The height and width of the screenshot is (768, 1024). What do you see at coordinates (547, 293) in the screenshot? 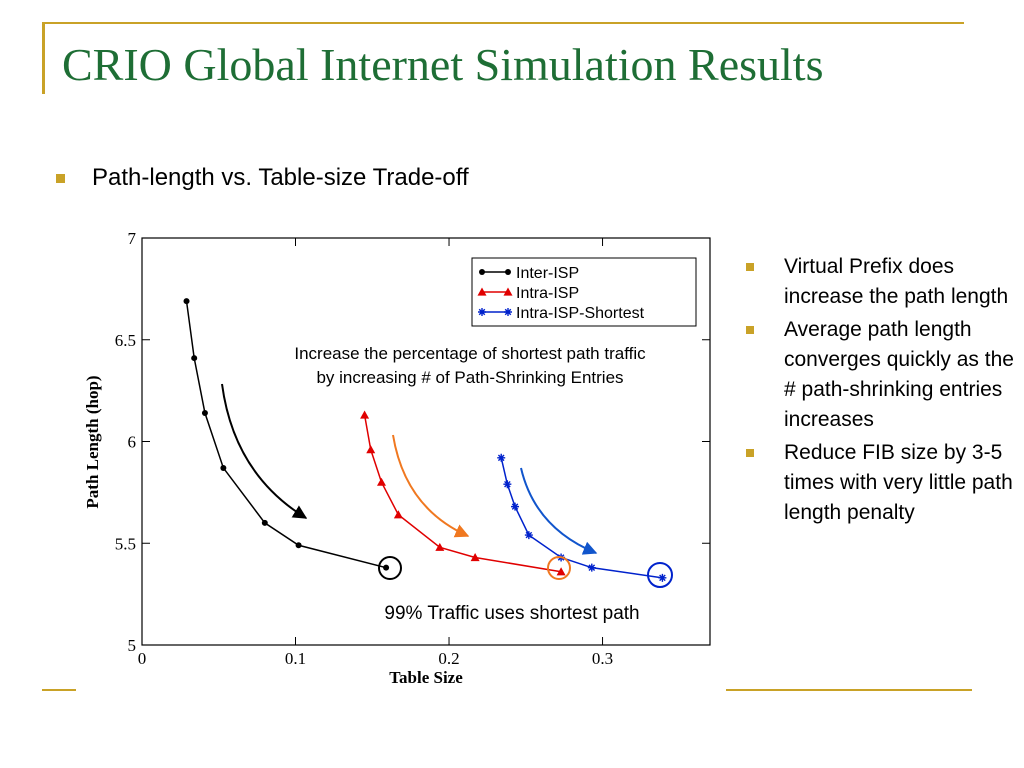
I see `legend-label-intra-isp: Intra-ISP` at bounding box center [547, 293].